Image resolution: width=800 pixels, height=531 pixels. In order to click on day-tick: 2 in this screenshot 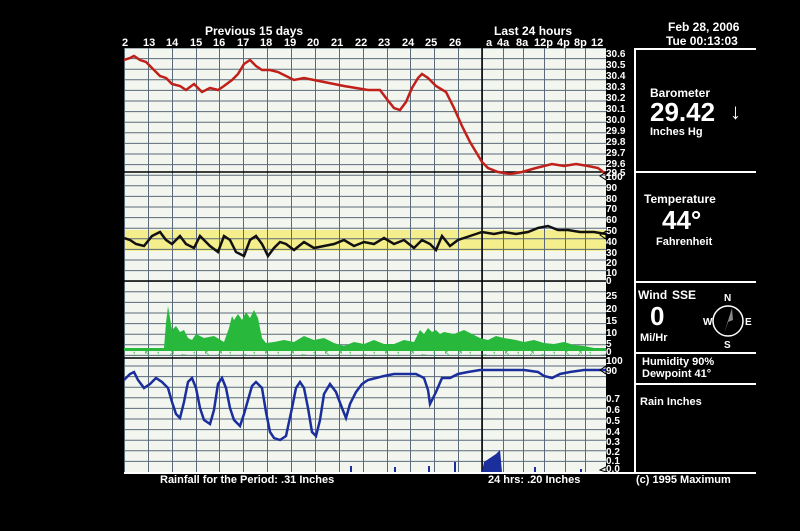, I will do `click(125, 43)`.